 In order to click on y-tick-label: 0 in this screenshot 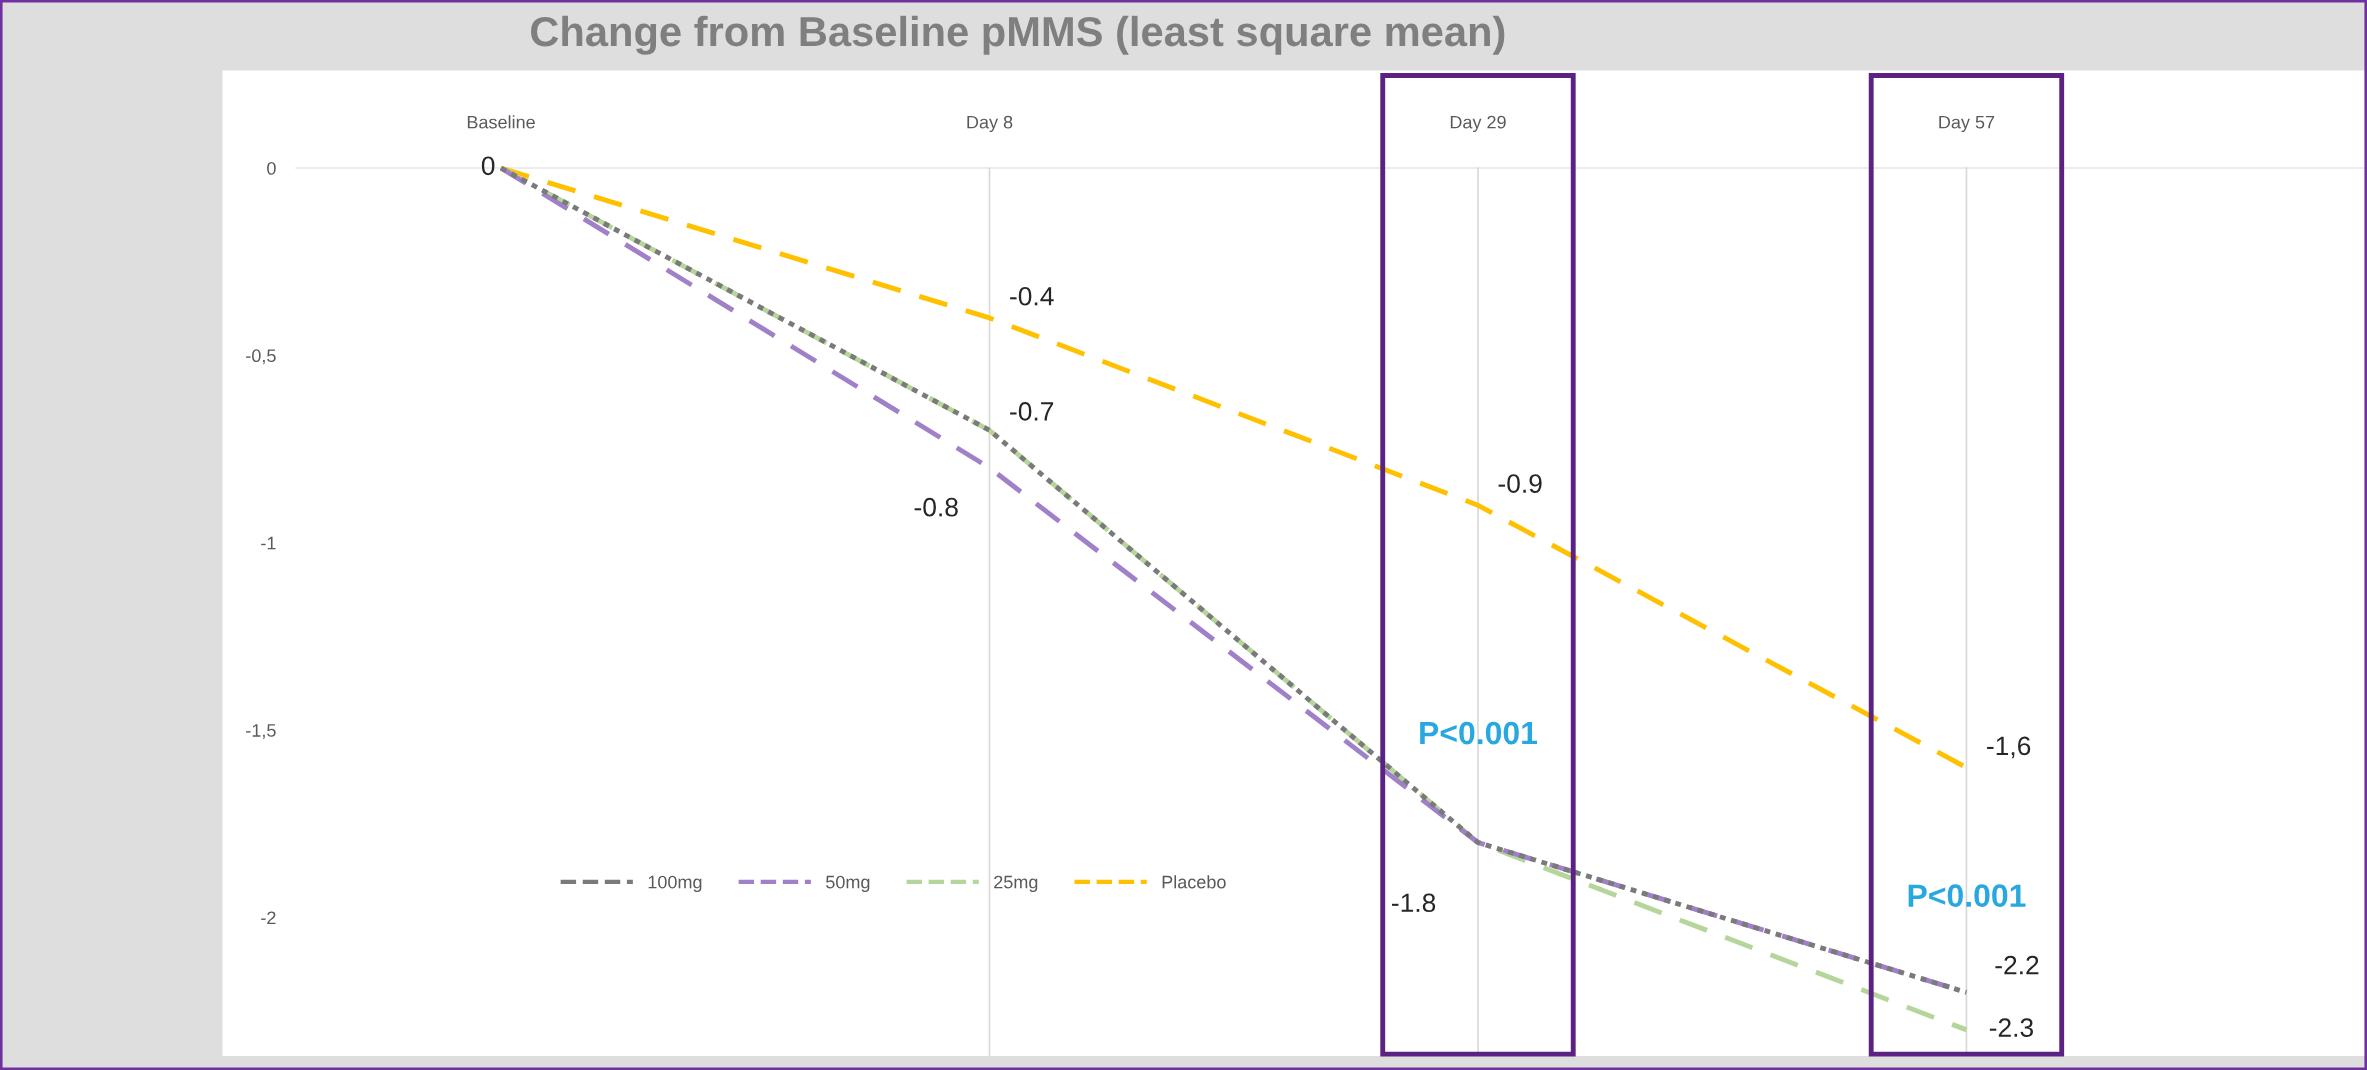, I will do `click(271, 168)`.